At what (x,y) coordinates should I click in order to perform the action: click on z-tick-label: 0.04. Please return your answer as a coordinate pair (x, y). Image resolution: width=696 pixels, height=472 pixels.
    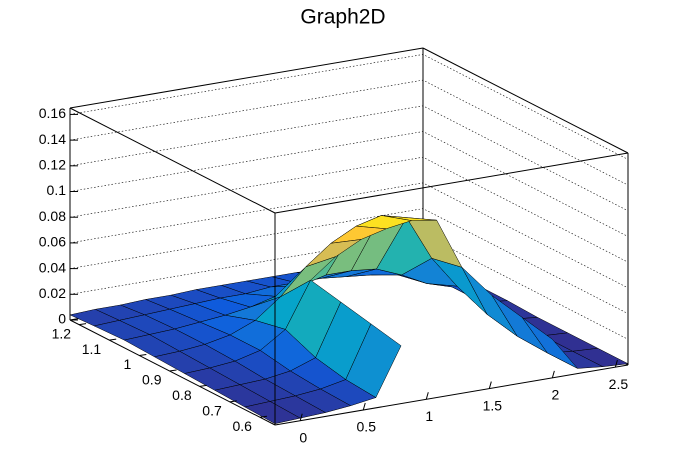
    Looking at the image, I should click on (52, 267).